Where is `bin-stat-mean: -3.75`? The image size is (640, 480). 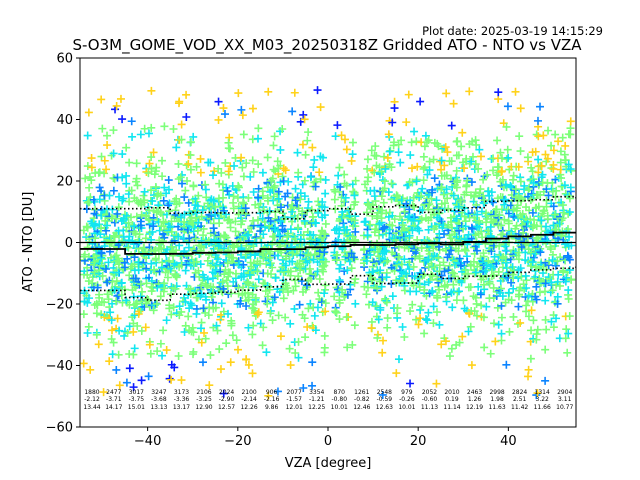 bin-stat-mean: -3.75 is located at coordinates (137, 399).